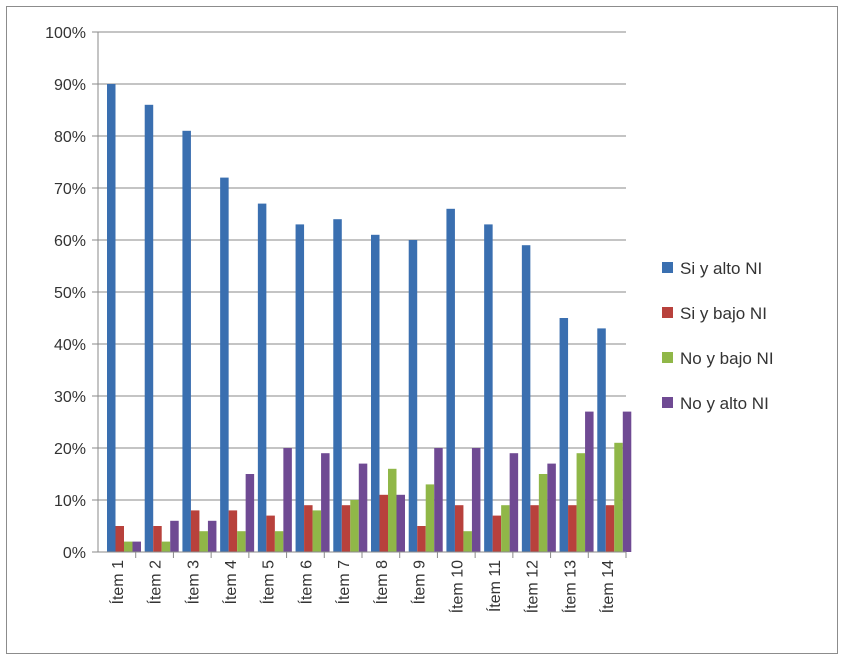  What do you see at coordinates (70, 189) in the screenshot?
I see `y-tick-label: 70%` at bounding box center [70, 189].